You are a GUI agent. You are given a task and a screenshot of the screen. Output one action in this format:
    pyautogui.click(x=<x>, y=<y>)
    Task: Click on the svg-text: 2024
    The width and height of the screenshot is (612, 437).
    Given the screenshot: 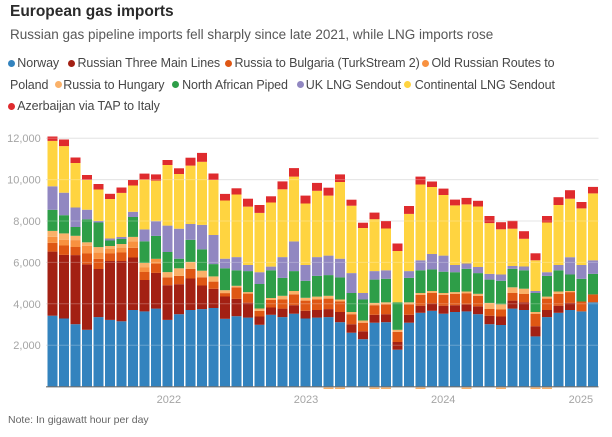 What is the action you would take?
    pyautogui.click(x=443, y=400)
    